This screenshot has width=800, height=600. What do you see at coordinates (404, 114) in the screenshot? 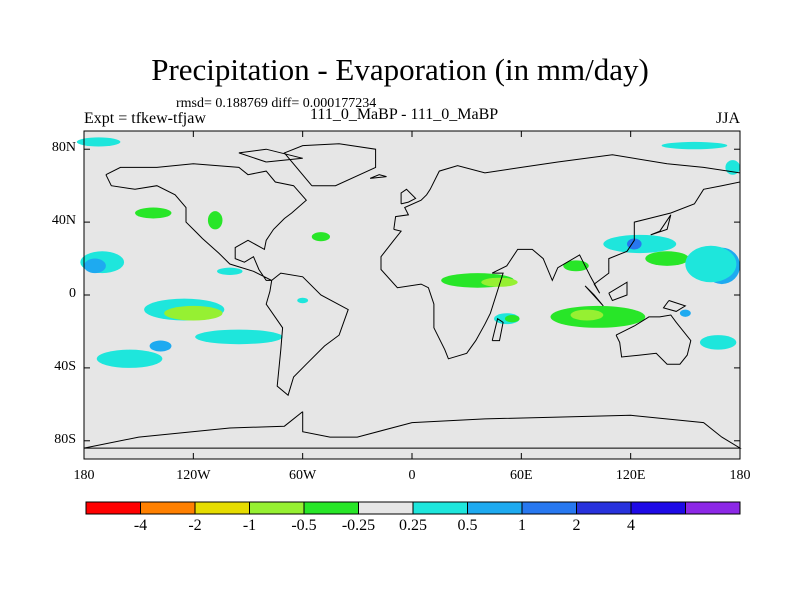
I see `map-subtitle: 111_0_MaBP - 111_0_MaBP` at bounding box center [404, 114].